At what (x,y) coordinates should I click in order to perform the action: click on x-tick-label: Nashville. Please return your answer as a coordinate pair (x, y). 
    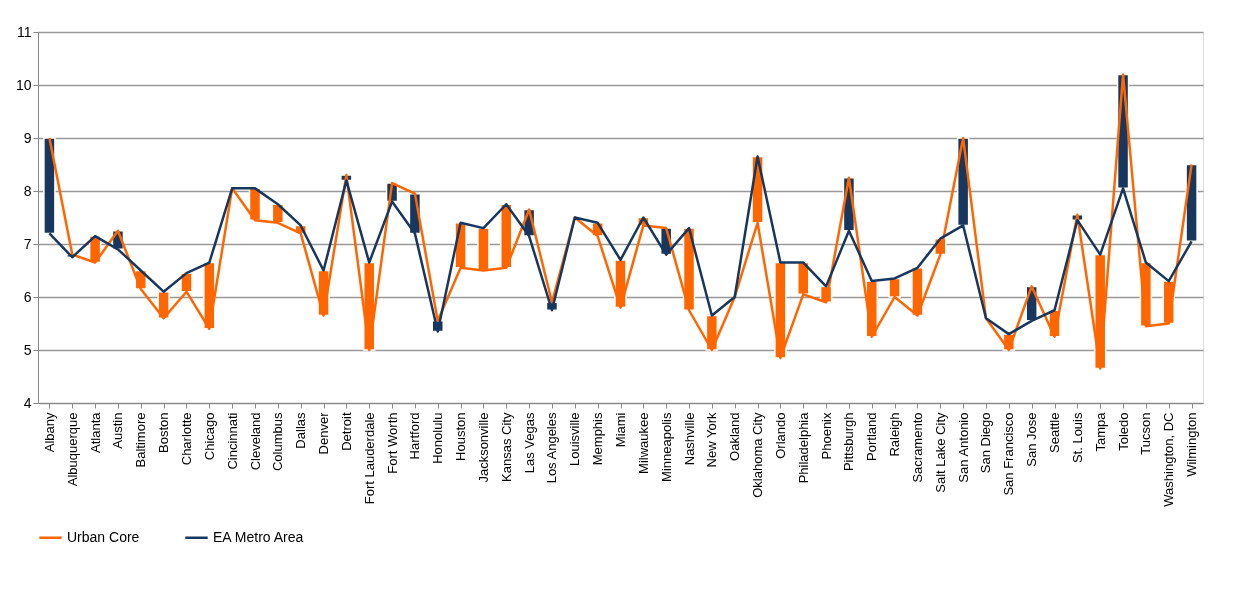
    Looking at the image, I should click on (689, 439).